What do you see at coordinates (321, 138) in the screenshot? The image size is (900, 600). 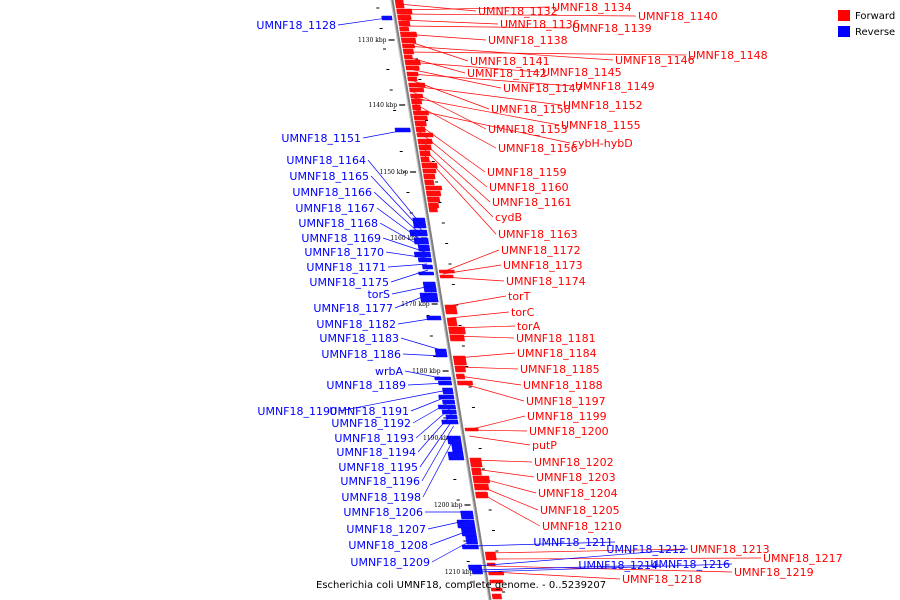 I see `gene-label-UMNF18_1151: UMNF18_1151` at bounding box center [321, 138].